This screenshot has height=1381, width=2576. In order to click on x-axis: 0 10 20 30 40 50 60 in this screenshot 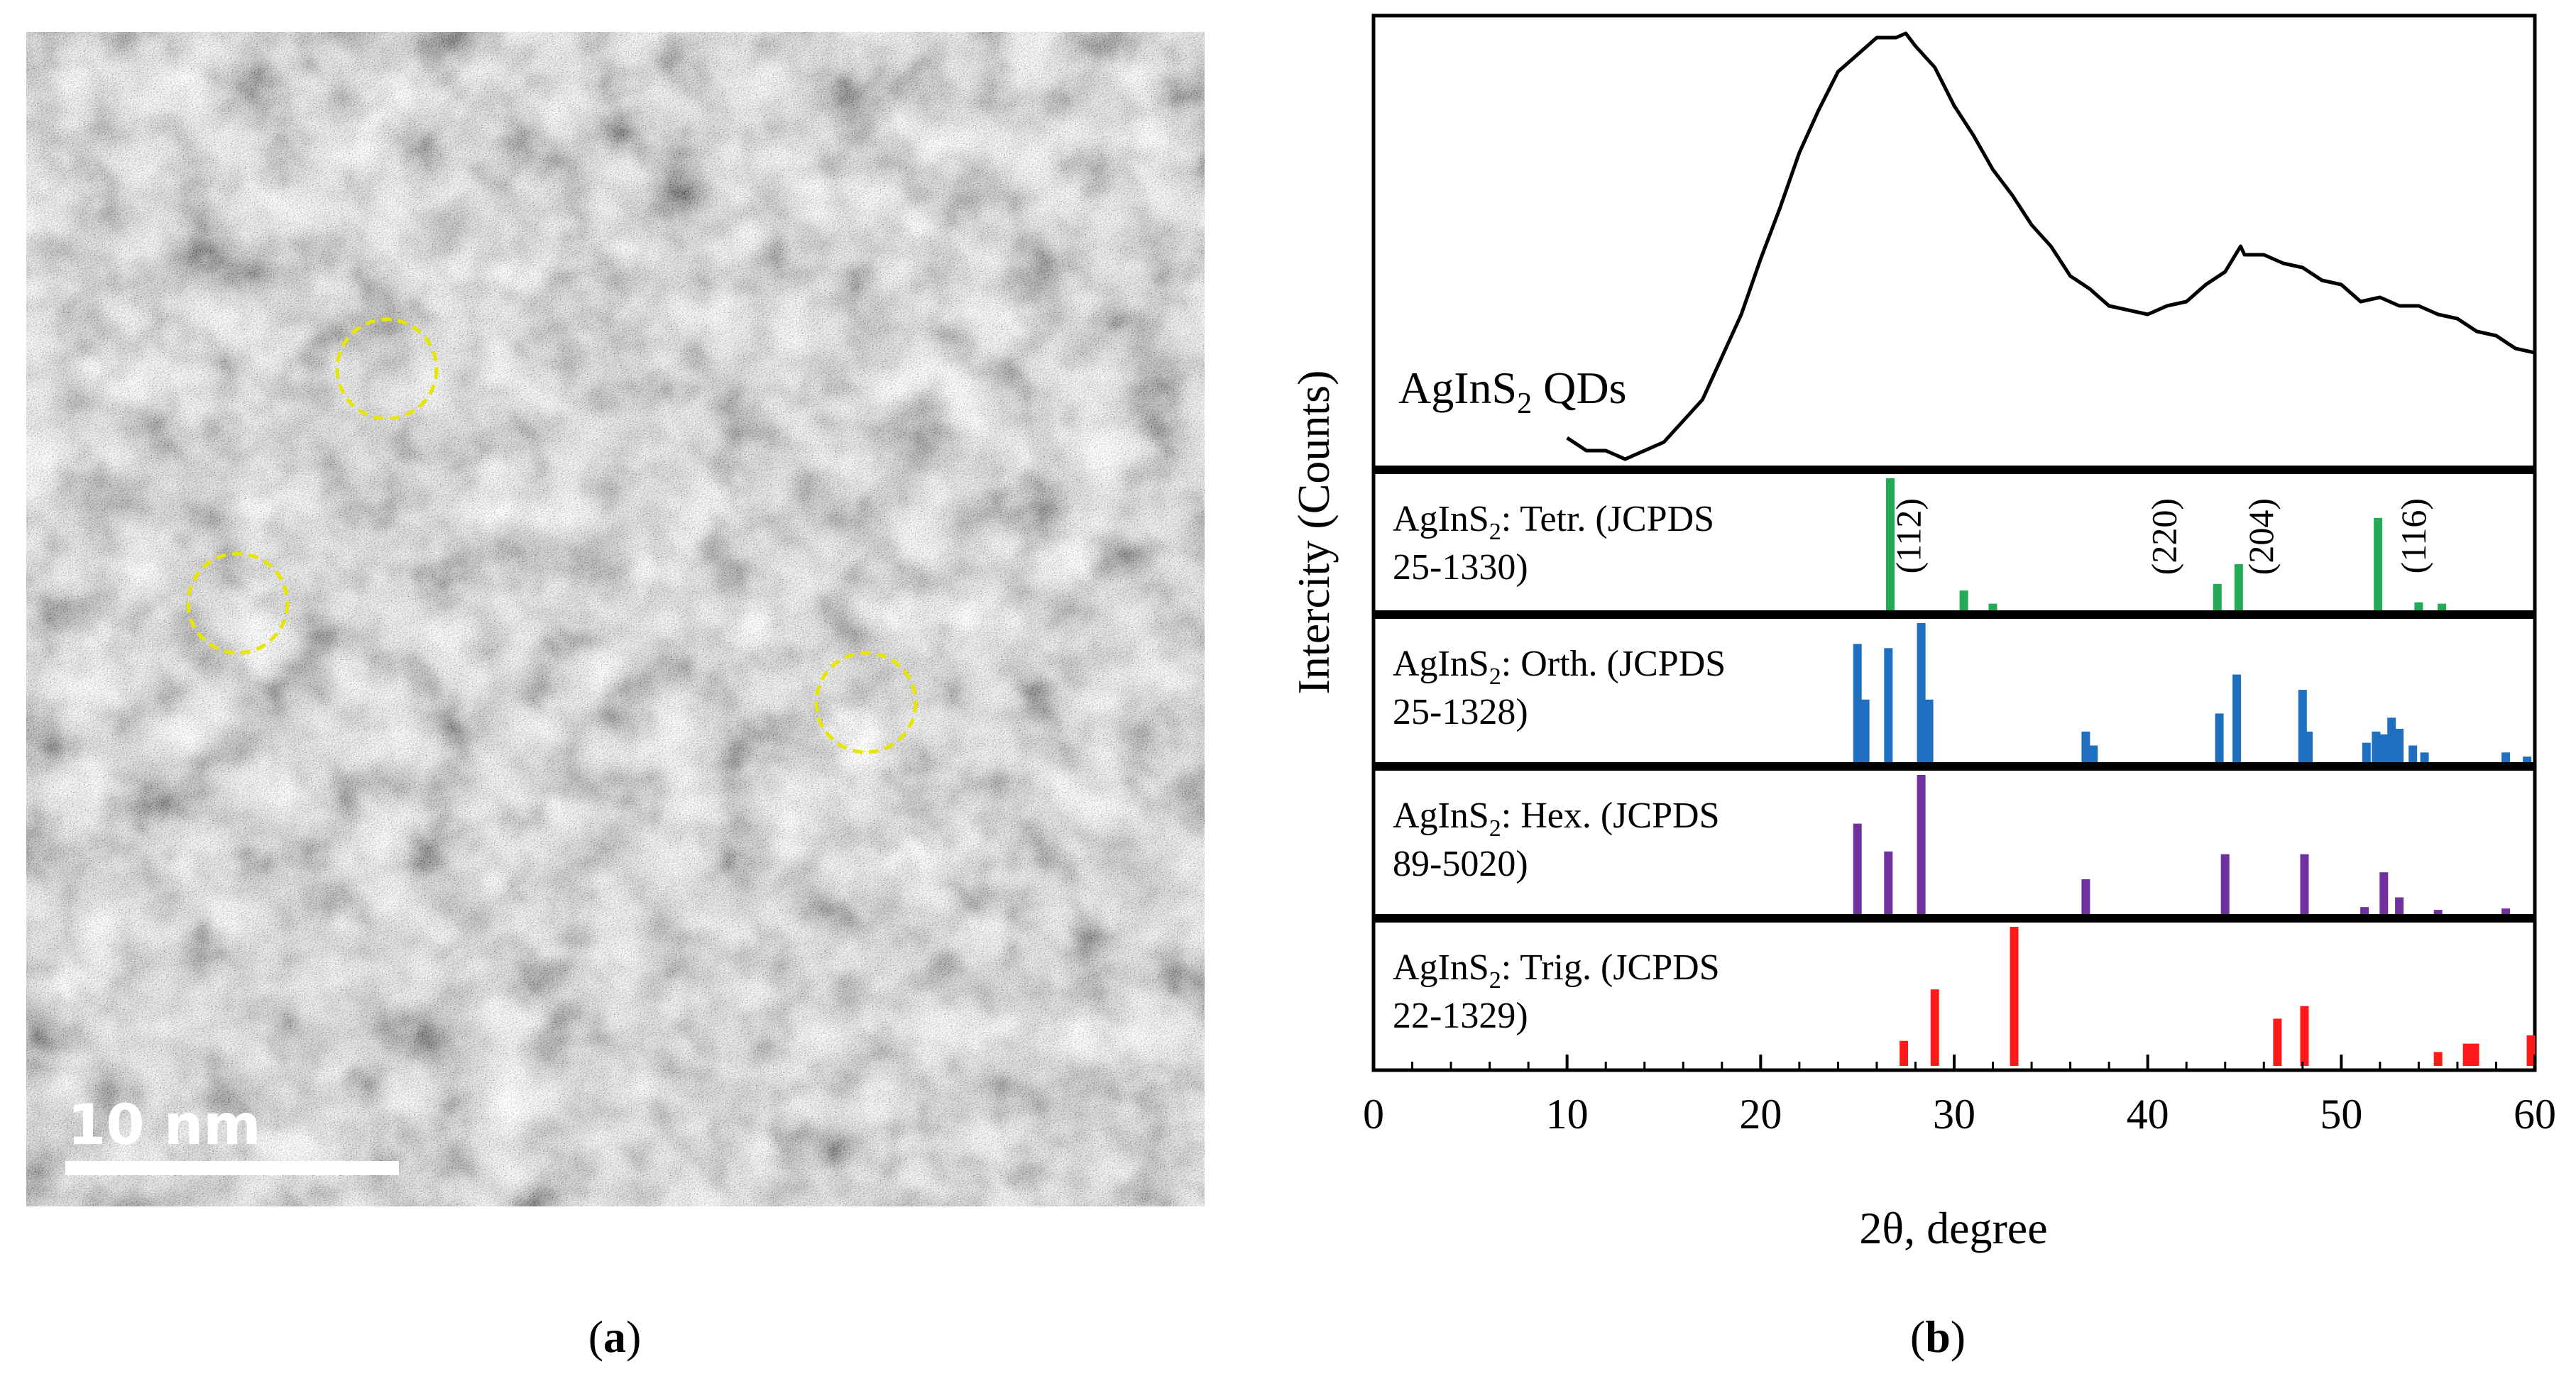, I will do `click(1959, 1096)`.